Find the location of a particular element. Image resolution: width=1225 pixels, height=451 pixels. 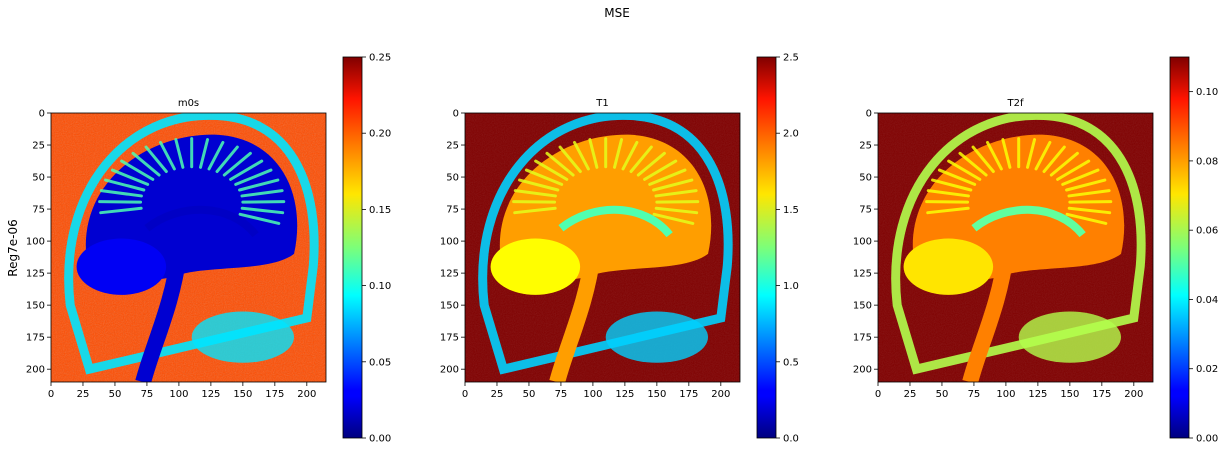

colorbar-tick-label: 0.25 is located at coordinates (380, 58).